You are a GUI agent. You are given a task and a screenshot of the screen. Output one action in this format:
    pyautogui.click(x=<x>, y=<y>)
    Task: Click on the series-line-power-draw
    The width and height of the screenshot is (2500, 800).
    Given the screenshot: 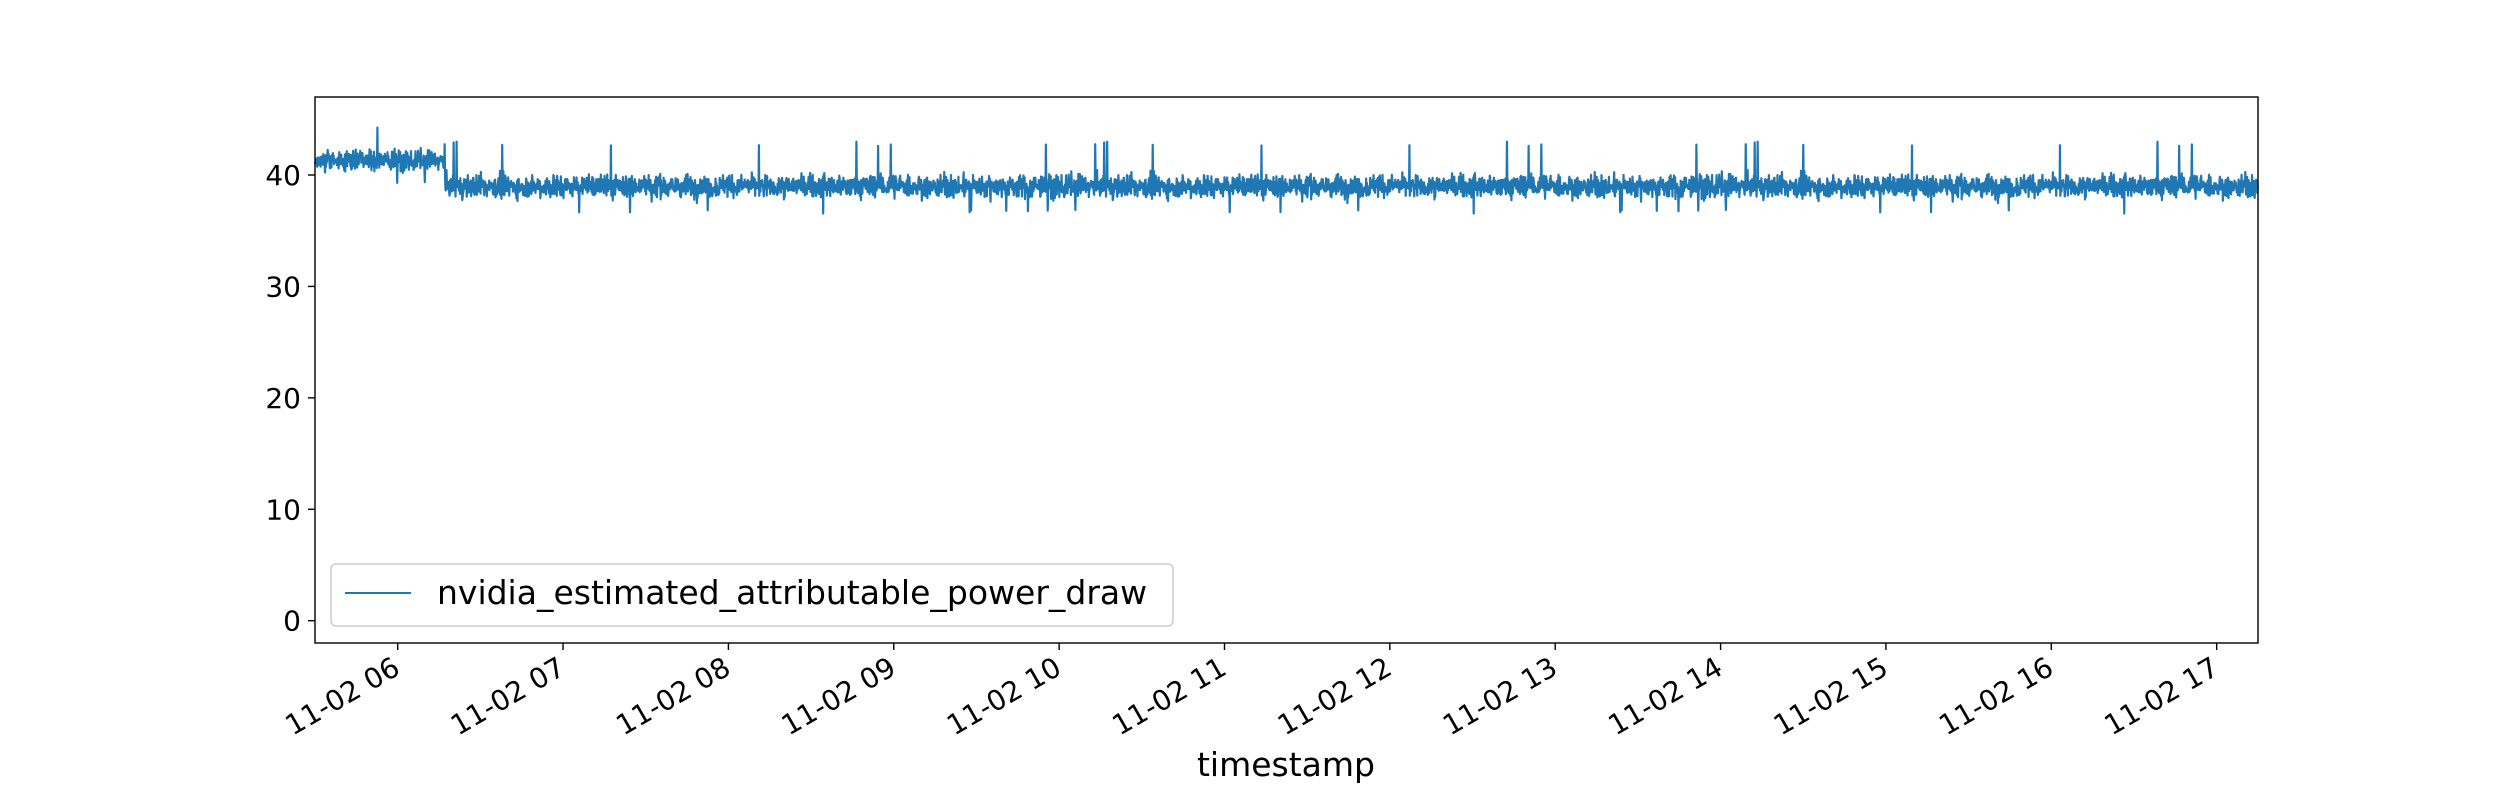 What is the action you would take?
    pyautogui.click(x=1286, y=170)
    